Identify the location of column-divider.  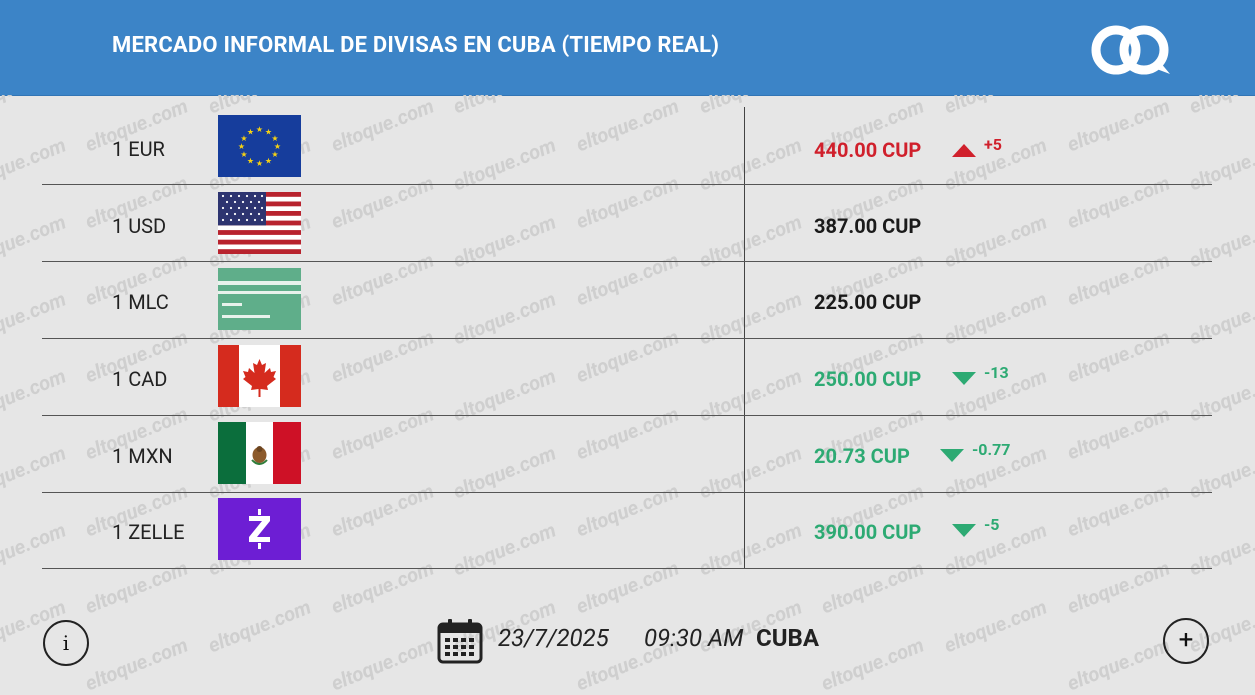
(744, 337).